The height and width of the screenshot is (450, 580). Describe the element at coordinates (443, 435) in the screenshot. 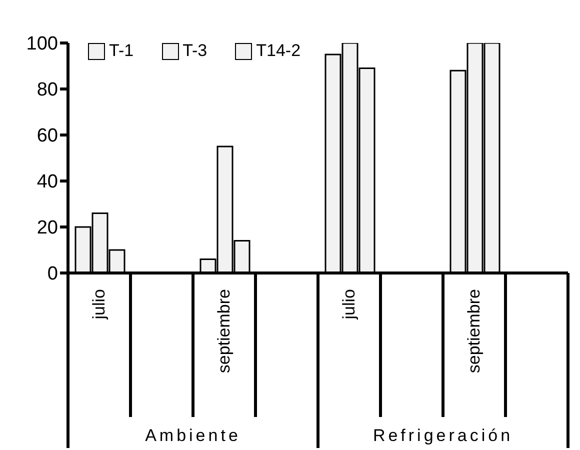

I see `text: Refrigeración` at that location.